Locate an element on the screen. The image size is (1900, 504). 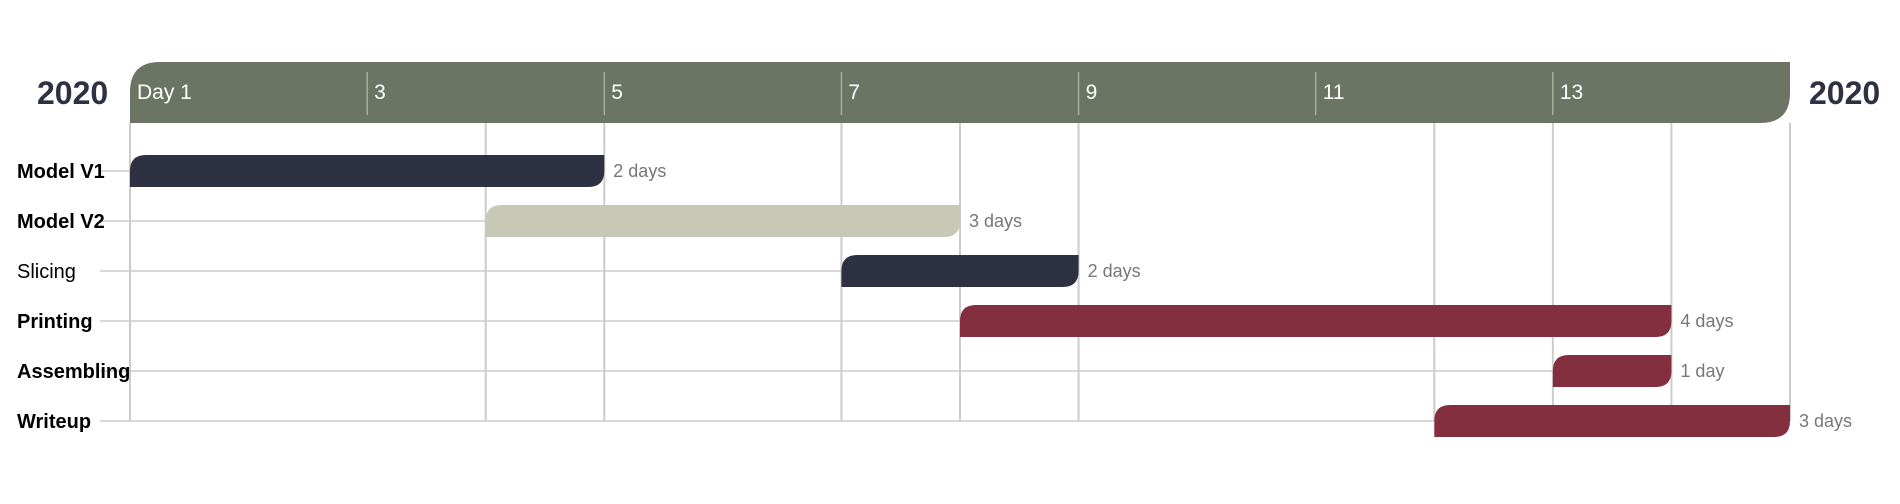
tick-label: 9 is located at coordinates (1092, 92).